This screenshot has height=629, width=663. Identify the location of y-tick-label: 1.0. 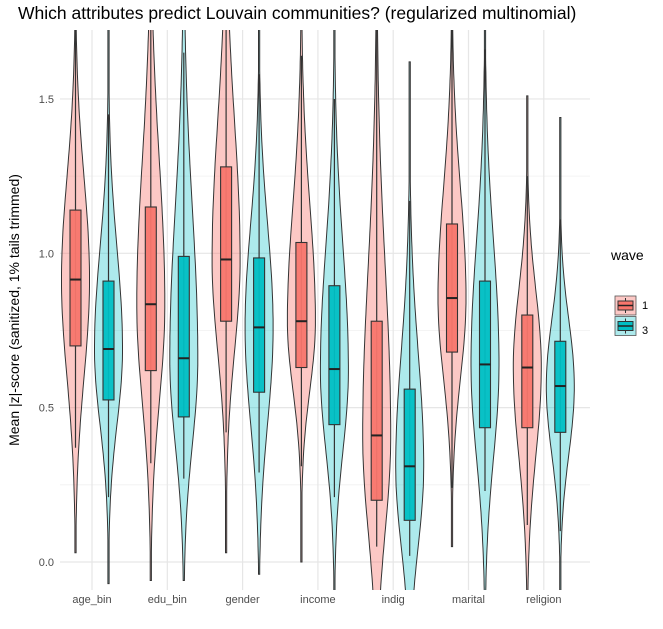
(46, 254).